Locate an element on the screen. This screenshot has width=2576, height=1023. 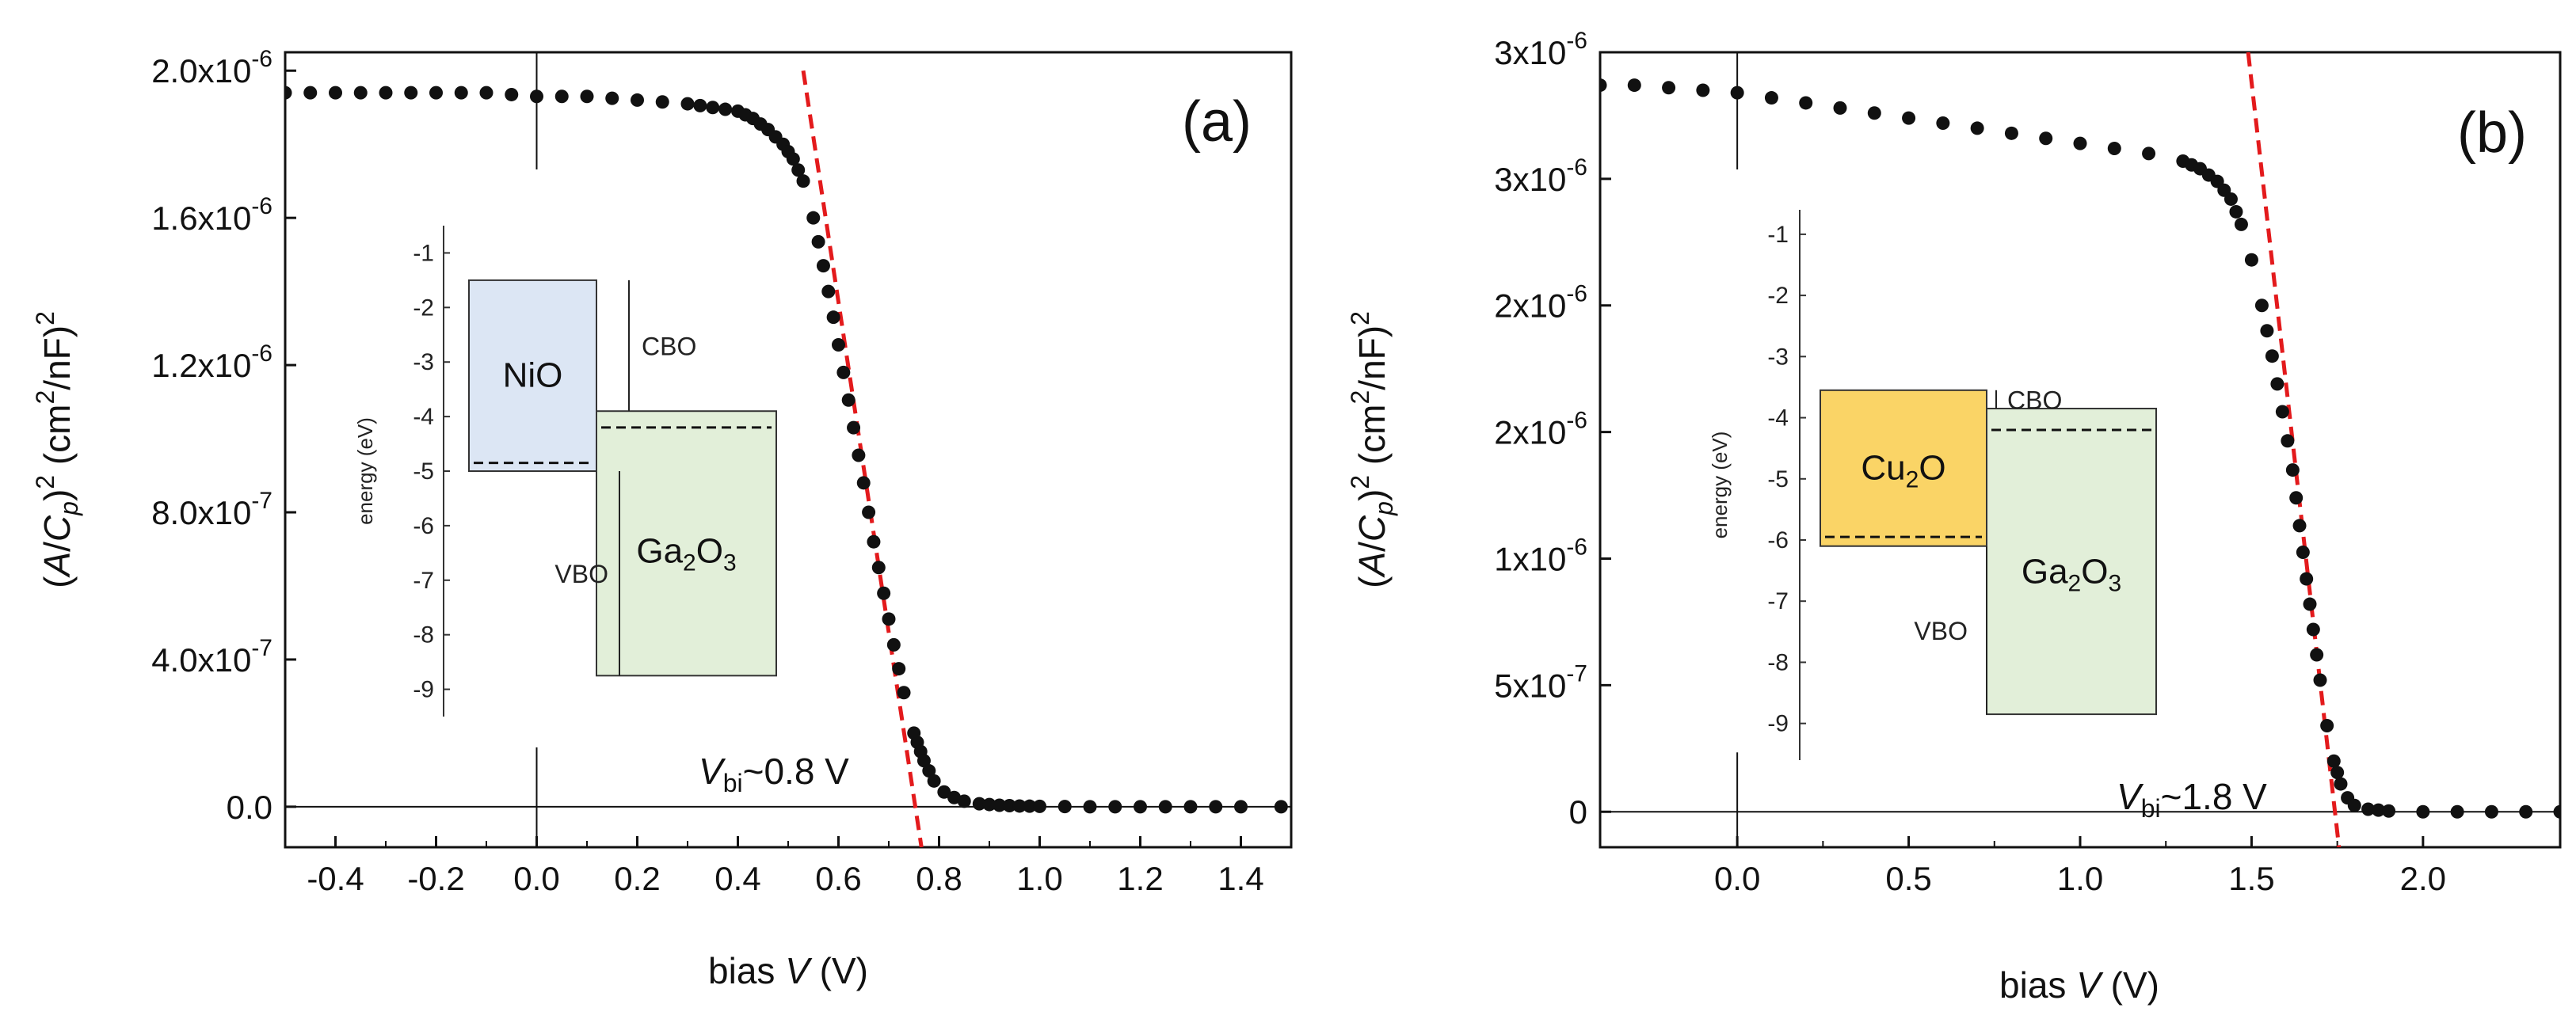
band-box-ga2o3-a is located at coordinates (687, 543).